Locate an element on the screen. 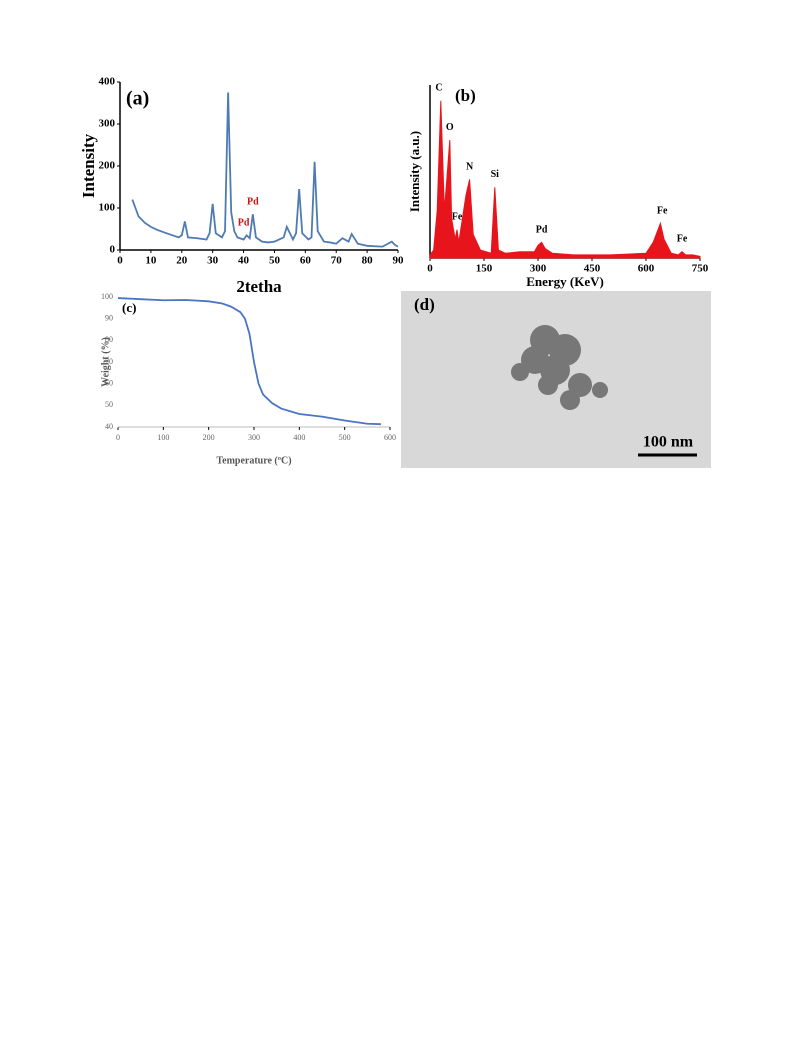  x-tick-label: 100 is located at coordinates (163, 437).